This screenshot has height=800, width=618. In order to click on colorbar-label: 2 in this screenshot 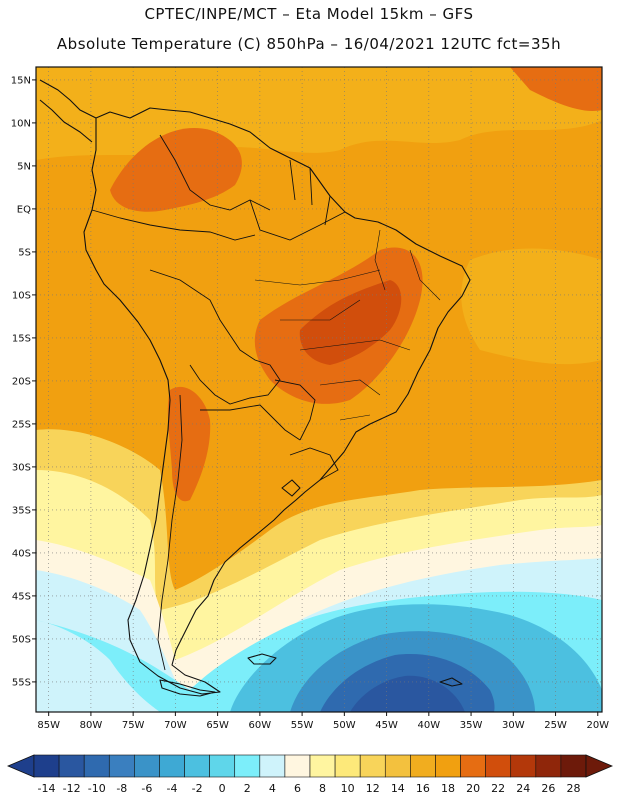, I will do `click(247, 788)`.